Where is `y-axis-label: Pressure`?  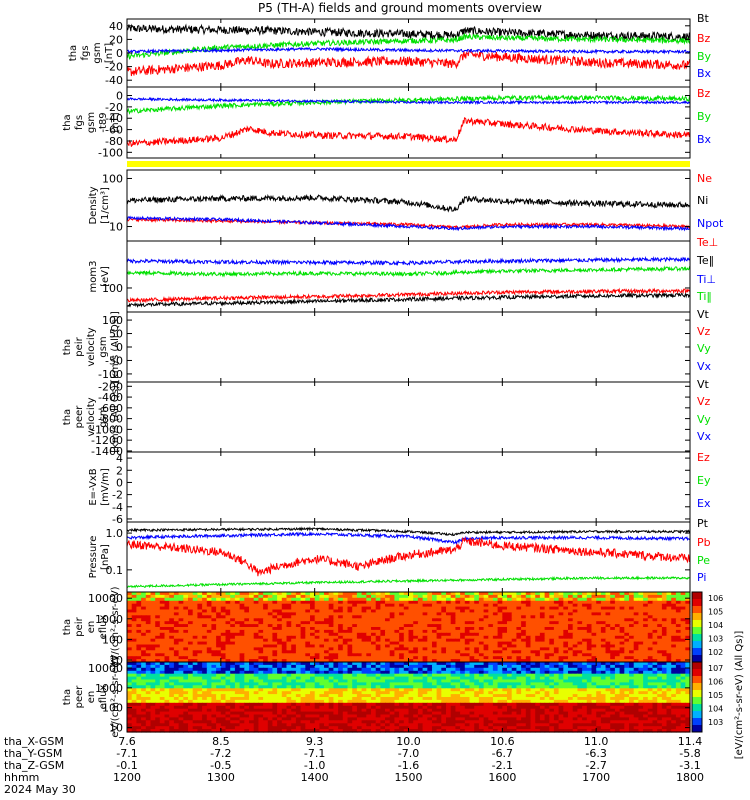 y-axis-label: Pressure is located at coordinates (93, 557).